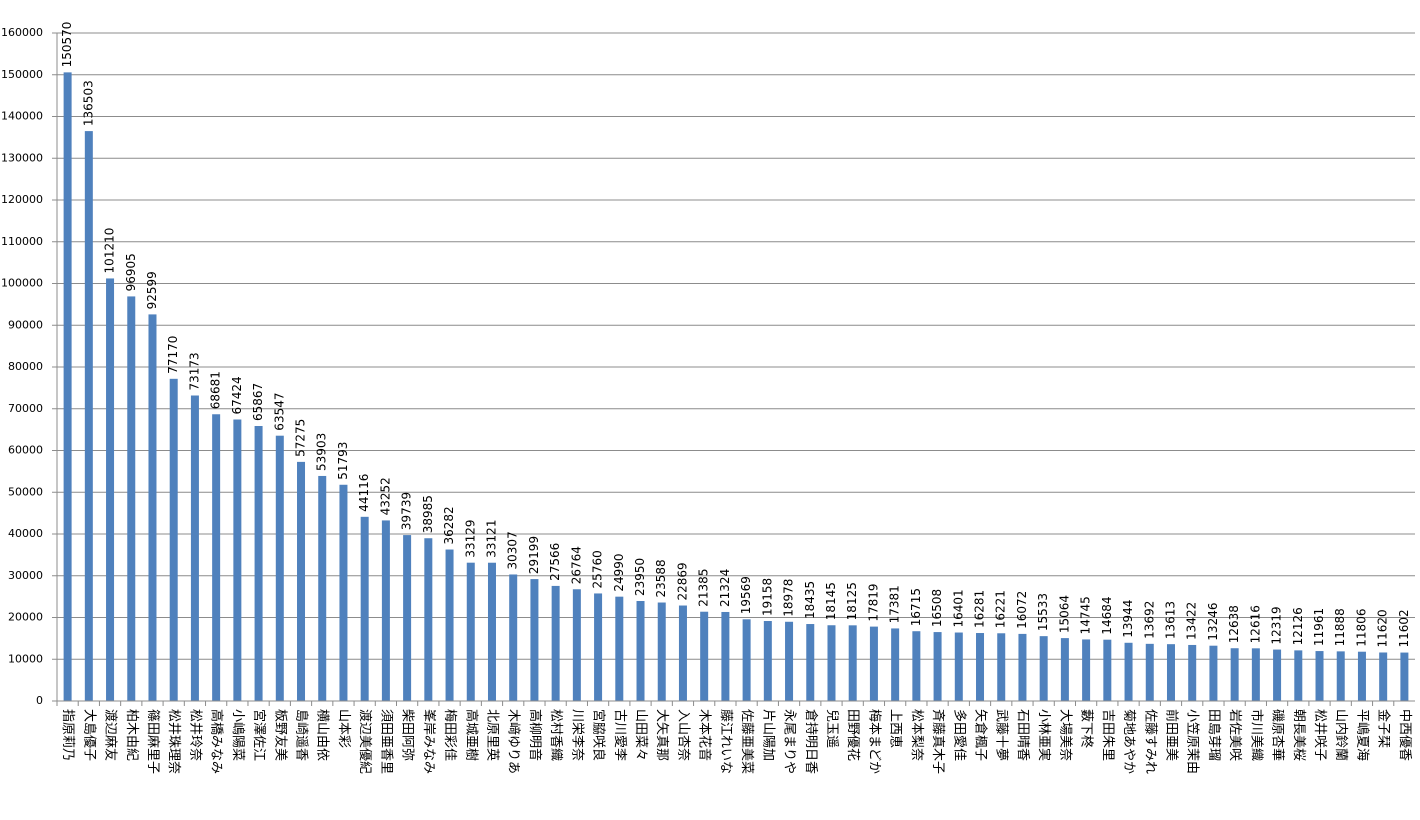  Describe the element at coordinates (22, 32) in the screenshot. I see `y-tick-label: 160000` at that location.